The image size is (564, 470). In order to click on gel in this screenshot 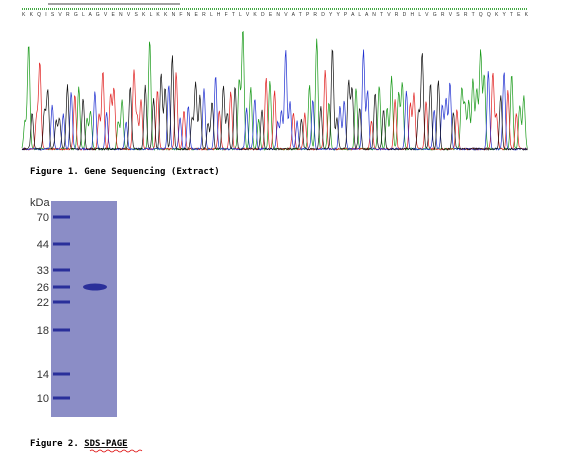, I will do `click(84, 309)`.